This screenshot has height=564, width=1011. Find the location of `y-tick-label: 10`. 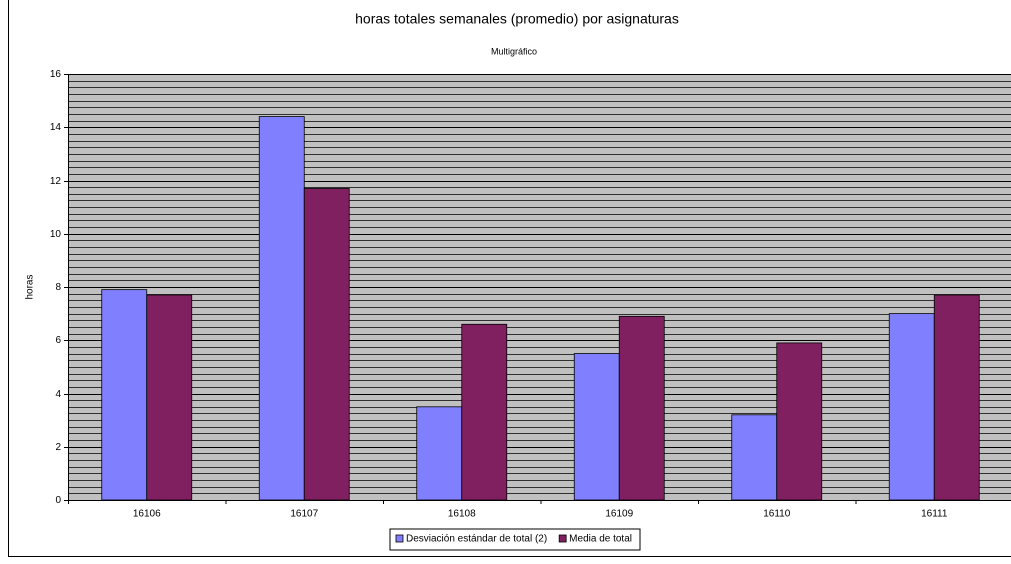

y-tick-label: 10 is located at coordinates (56, 234).